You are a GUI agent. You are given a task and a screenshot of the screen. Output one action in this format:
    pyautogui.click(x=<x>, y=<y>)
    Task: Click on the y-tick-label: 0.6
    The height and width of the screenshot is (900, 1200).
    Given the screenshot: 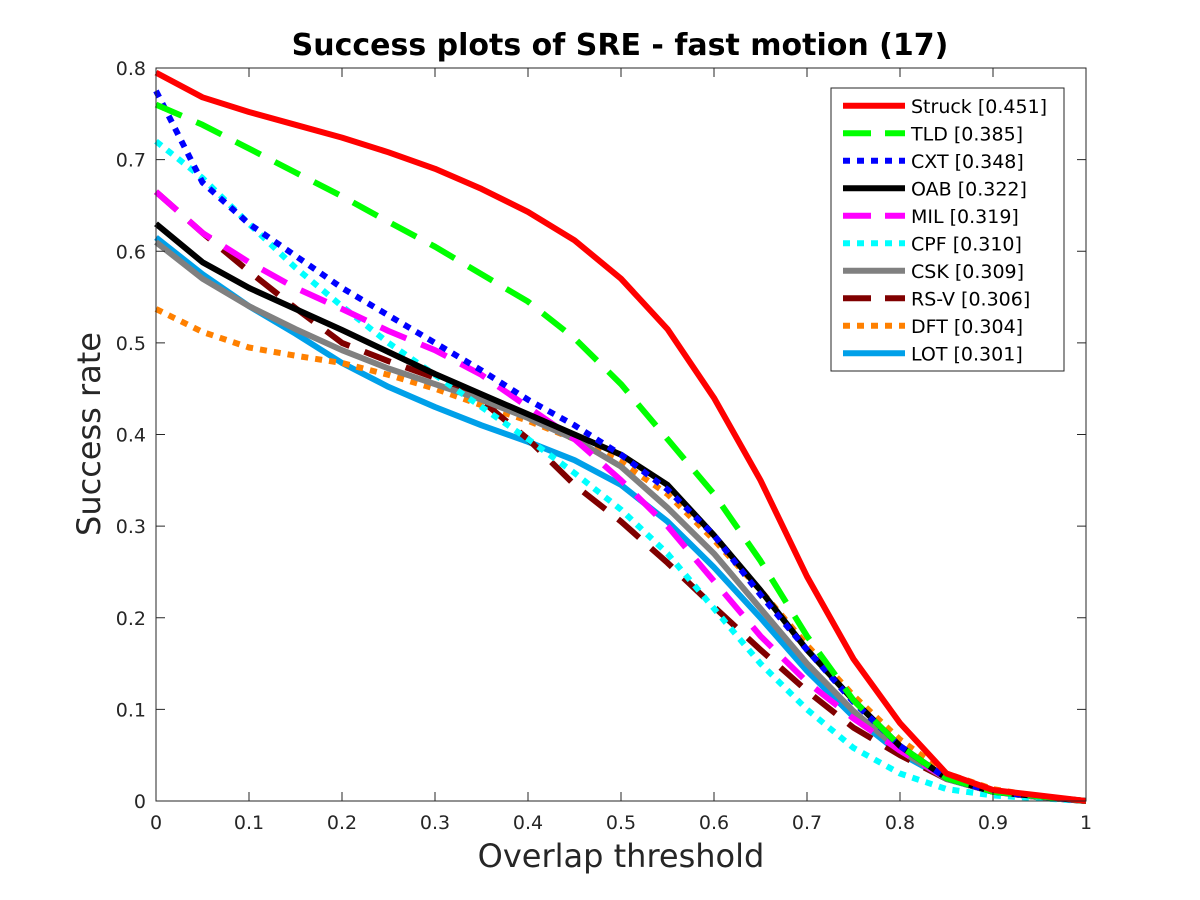 What is the action you would take?
    pyautogui.click(x=131, y=252)
    